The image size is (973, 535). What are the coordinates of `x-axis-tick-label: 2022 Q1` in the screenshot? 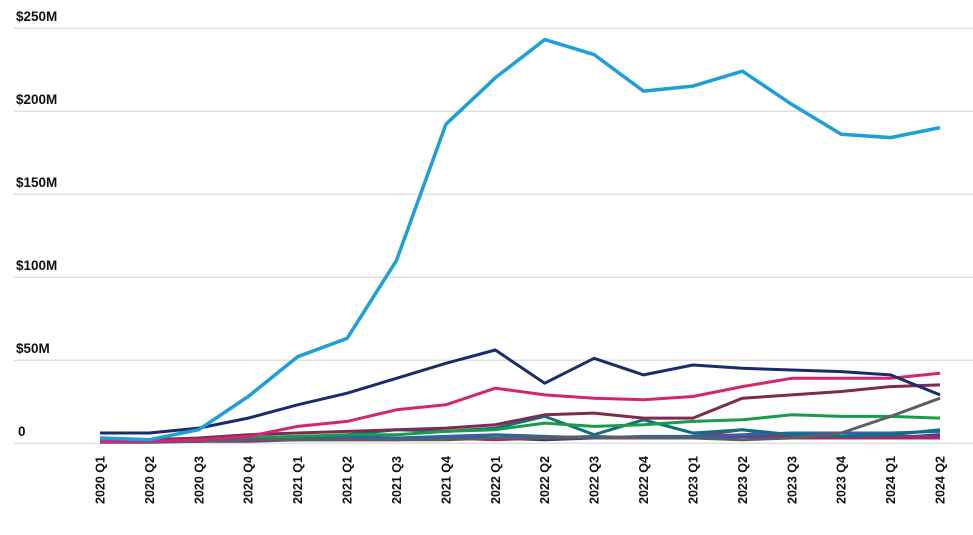 It's located at (496, 480).